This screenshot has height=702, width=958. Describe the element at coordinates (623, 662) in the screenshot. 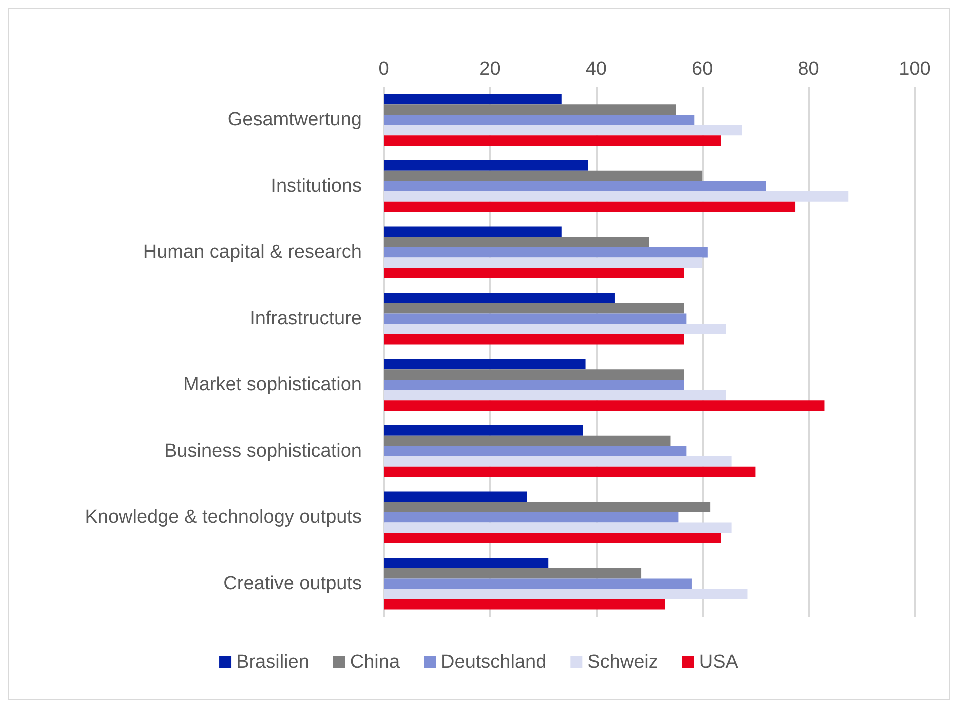

I see `legend-label: Schweiz` at that location.